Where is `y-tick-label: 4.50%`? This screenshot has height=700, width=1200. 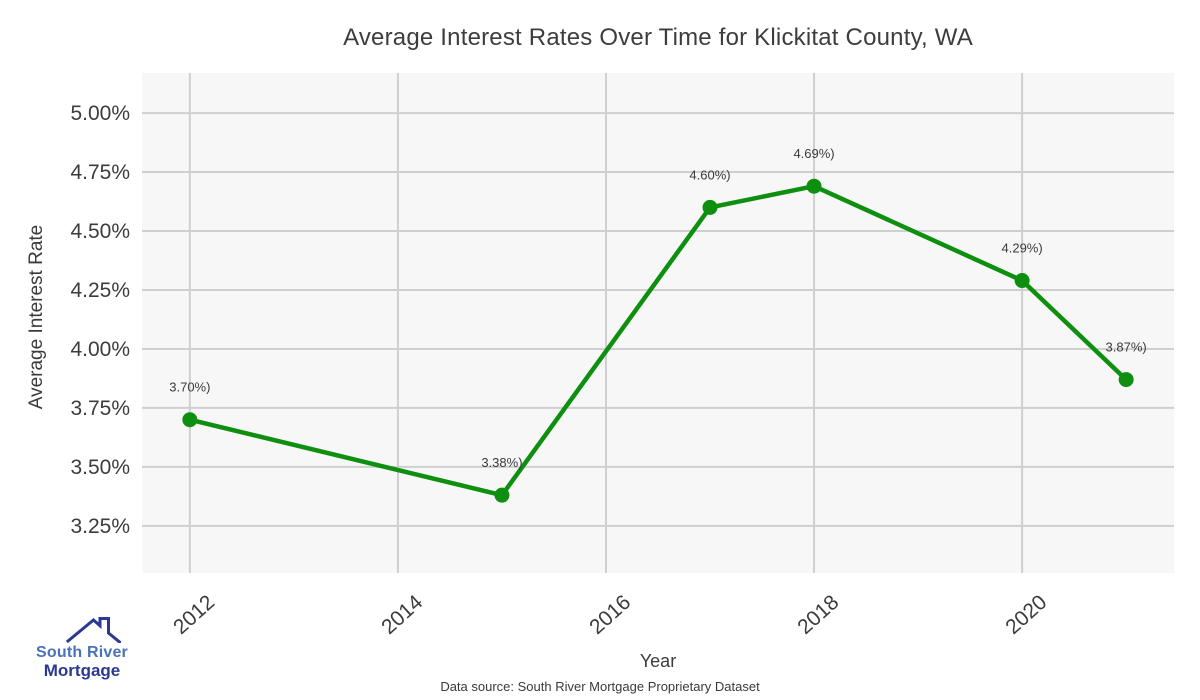
y-tick-label: 4.50% is located at coordinates (100, 231).